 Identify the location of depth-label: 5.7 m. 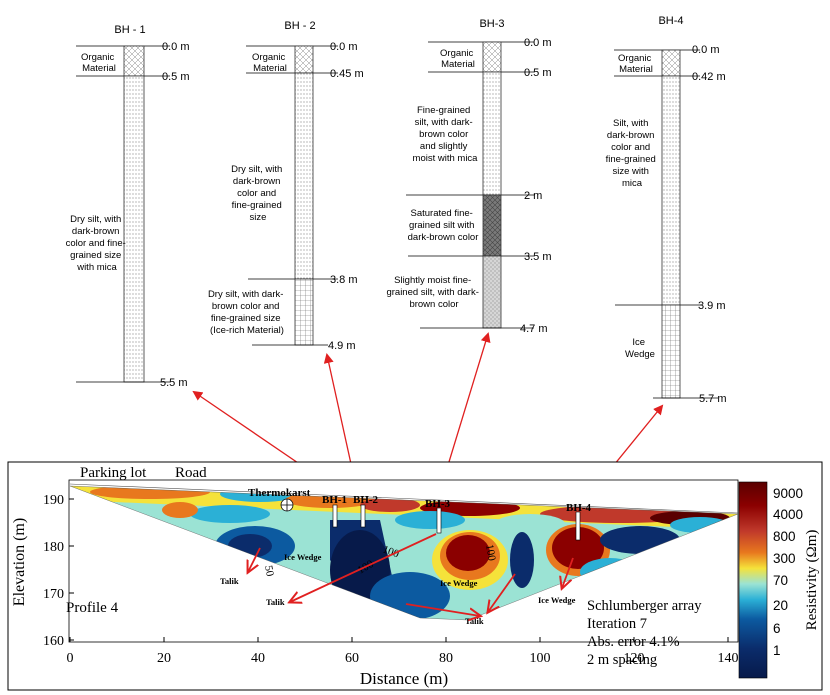
(713, 399).